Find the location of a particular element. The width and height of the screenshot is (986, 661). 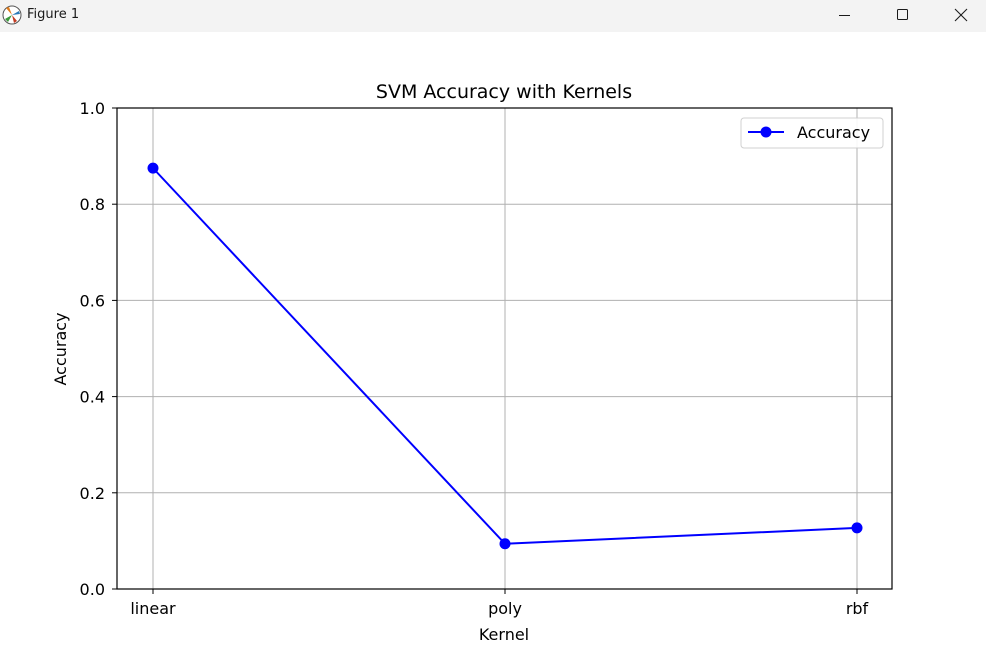

legend-entry-accuracy: Accuracy is located at coordinates (833, 132).